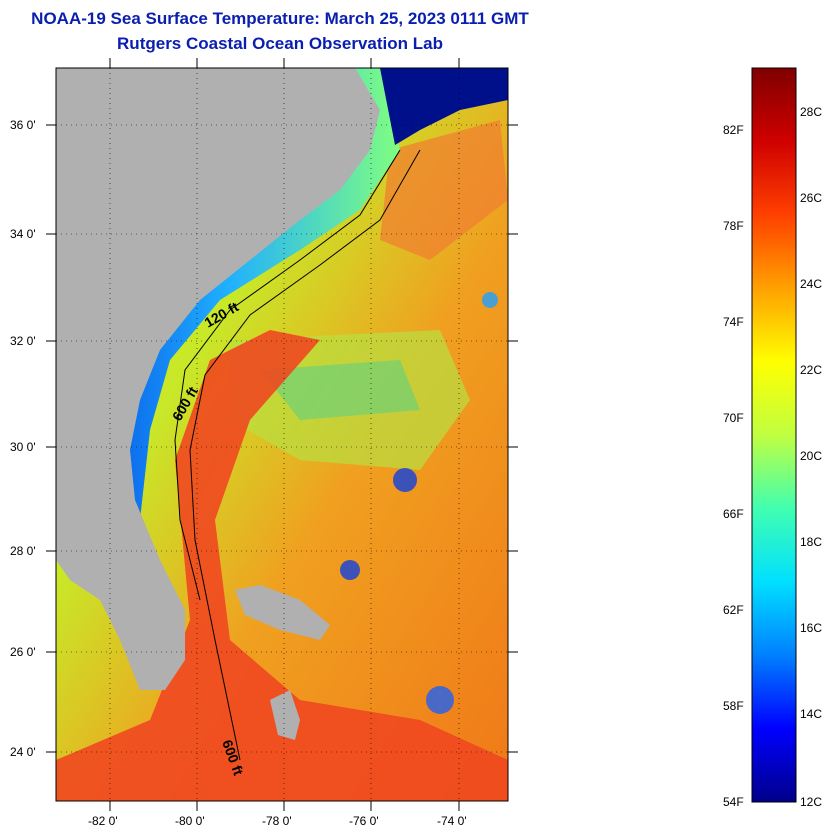  I want to click on colorbar-c-label: 26C, so click(811, 198).